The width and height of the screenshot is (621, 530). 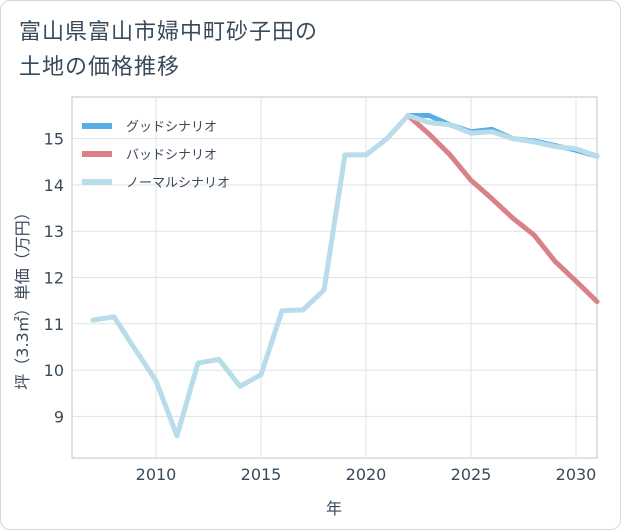 I want to click on y-tick-label: 9, so click(x=59, y=416).